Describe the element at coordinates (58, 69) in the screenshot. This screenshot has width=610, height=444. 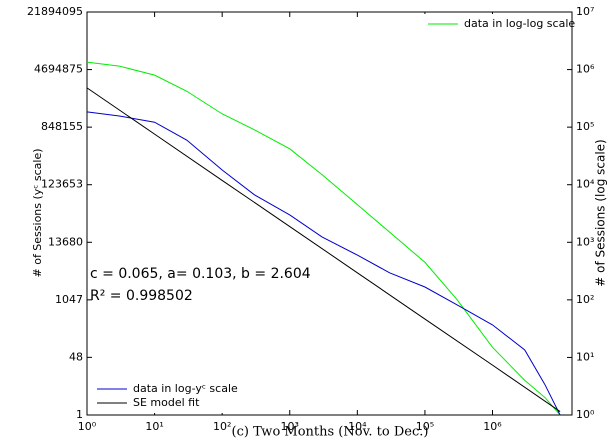
I see `y-tick-label: 4694875` at that location.